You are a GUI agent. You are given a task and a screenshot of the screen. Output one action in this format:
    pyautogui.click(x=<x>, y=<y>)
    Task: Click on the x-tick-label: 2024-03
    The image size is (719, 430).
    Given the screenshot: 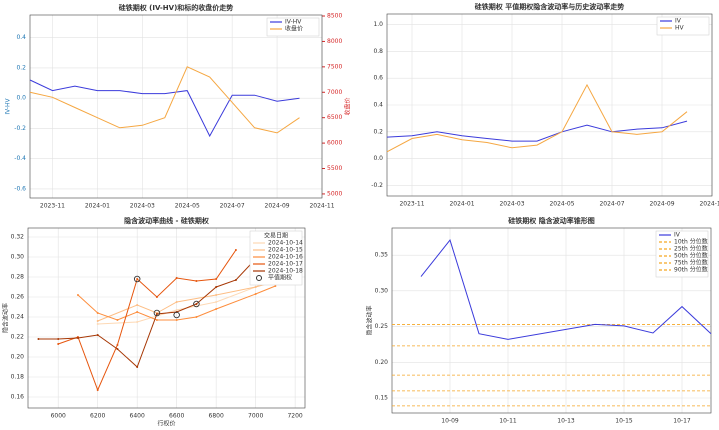 What is the action you would take?
    pyautogui.click(x=511, y=204)
    